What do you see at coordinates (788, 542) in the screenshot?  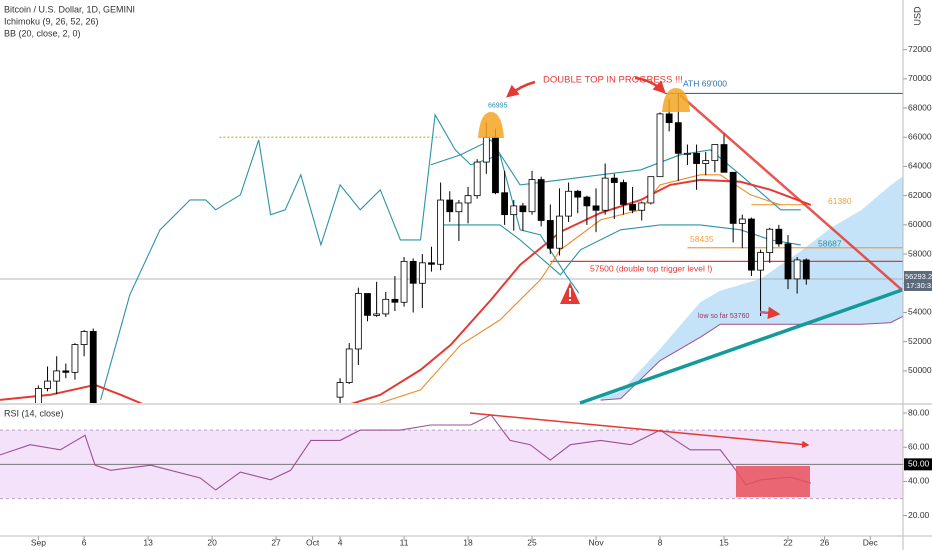 I see `x-tick-label: 22` at bounding box center [788, 542].